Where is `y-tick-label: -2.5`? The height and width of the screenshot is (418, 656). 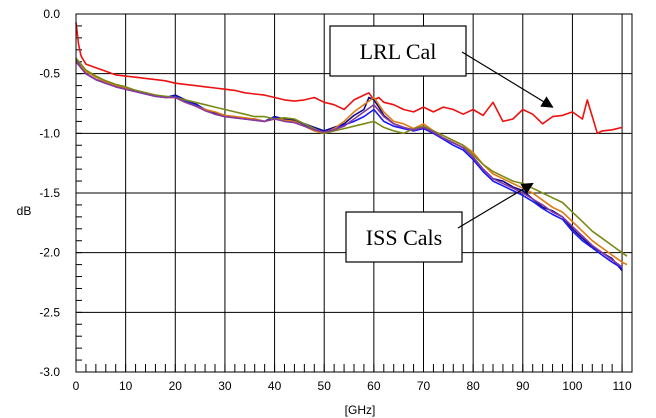
y-tick-label: -2.5 is located at coordinates (49, 312).